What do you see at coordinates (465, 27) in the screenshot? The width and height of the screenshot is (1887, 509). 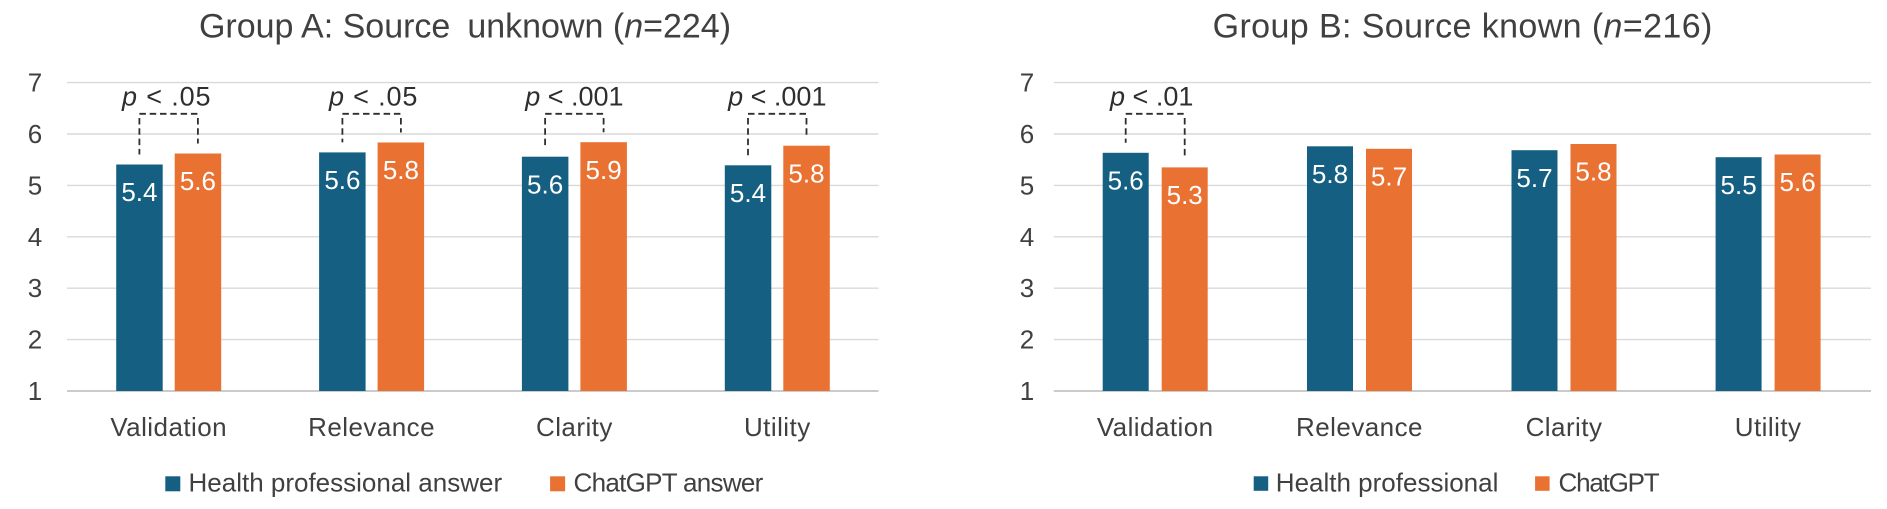 I see `svg-text:Group A: Source unknown (n=224: Group A: Source unknown (n=224)` at bounding box center [465, 27].